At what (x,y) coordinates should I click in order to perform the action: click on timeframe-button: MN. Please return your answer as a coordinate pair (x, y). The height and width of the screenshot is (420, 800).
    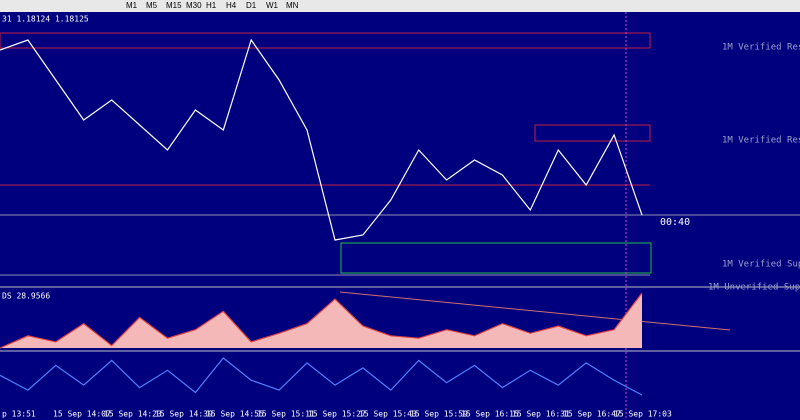
    Looking at the image, I should click on (292, 5).